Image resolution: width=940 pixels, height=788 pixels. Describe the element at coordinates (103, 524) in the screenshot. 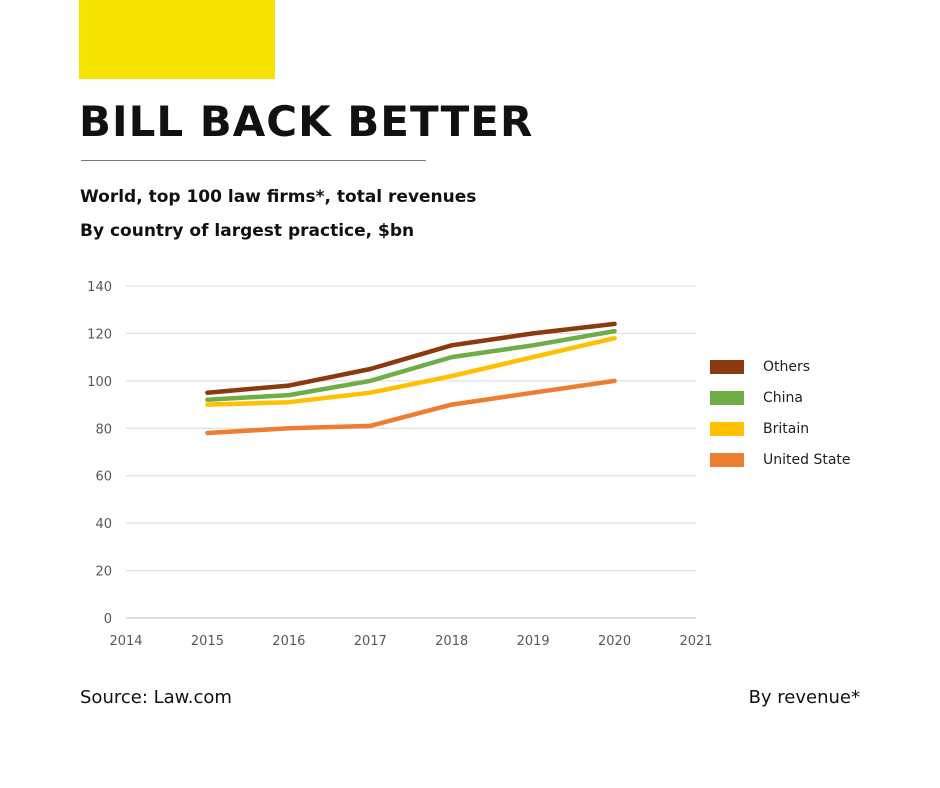

I see `y-tick-label: 40` at that location.